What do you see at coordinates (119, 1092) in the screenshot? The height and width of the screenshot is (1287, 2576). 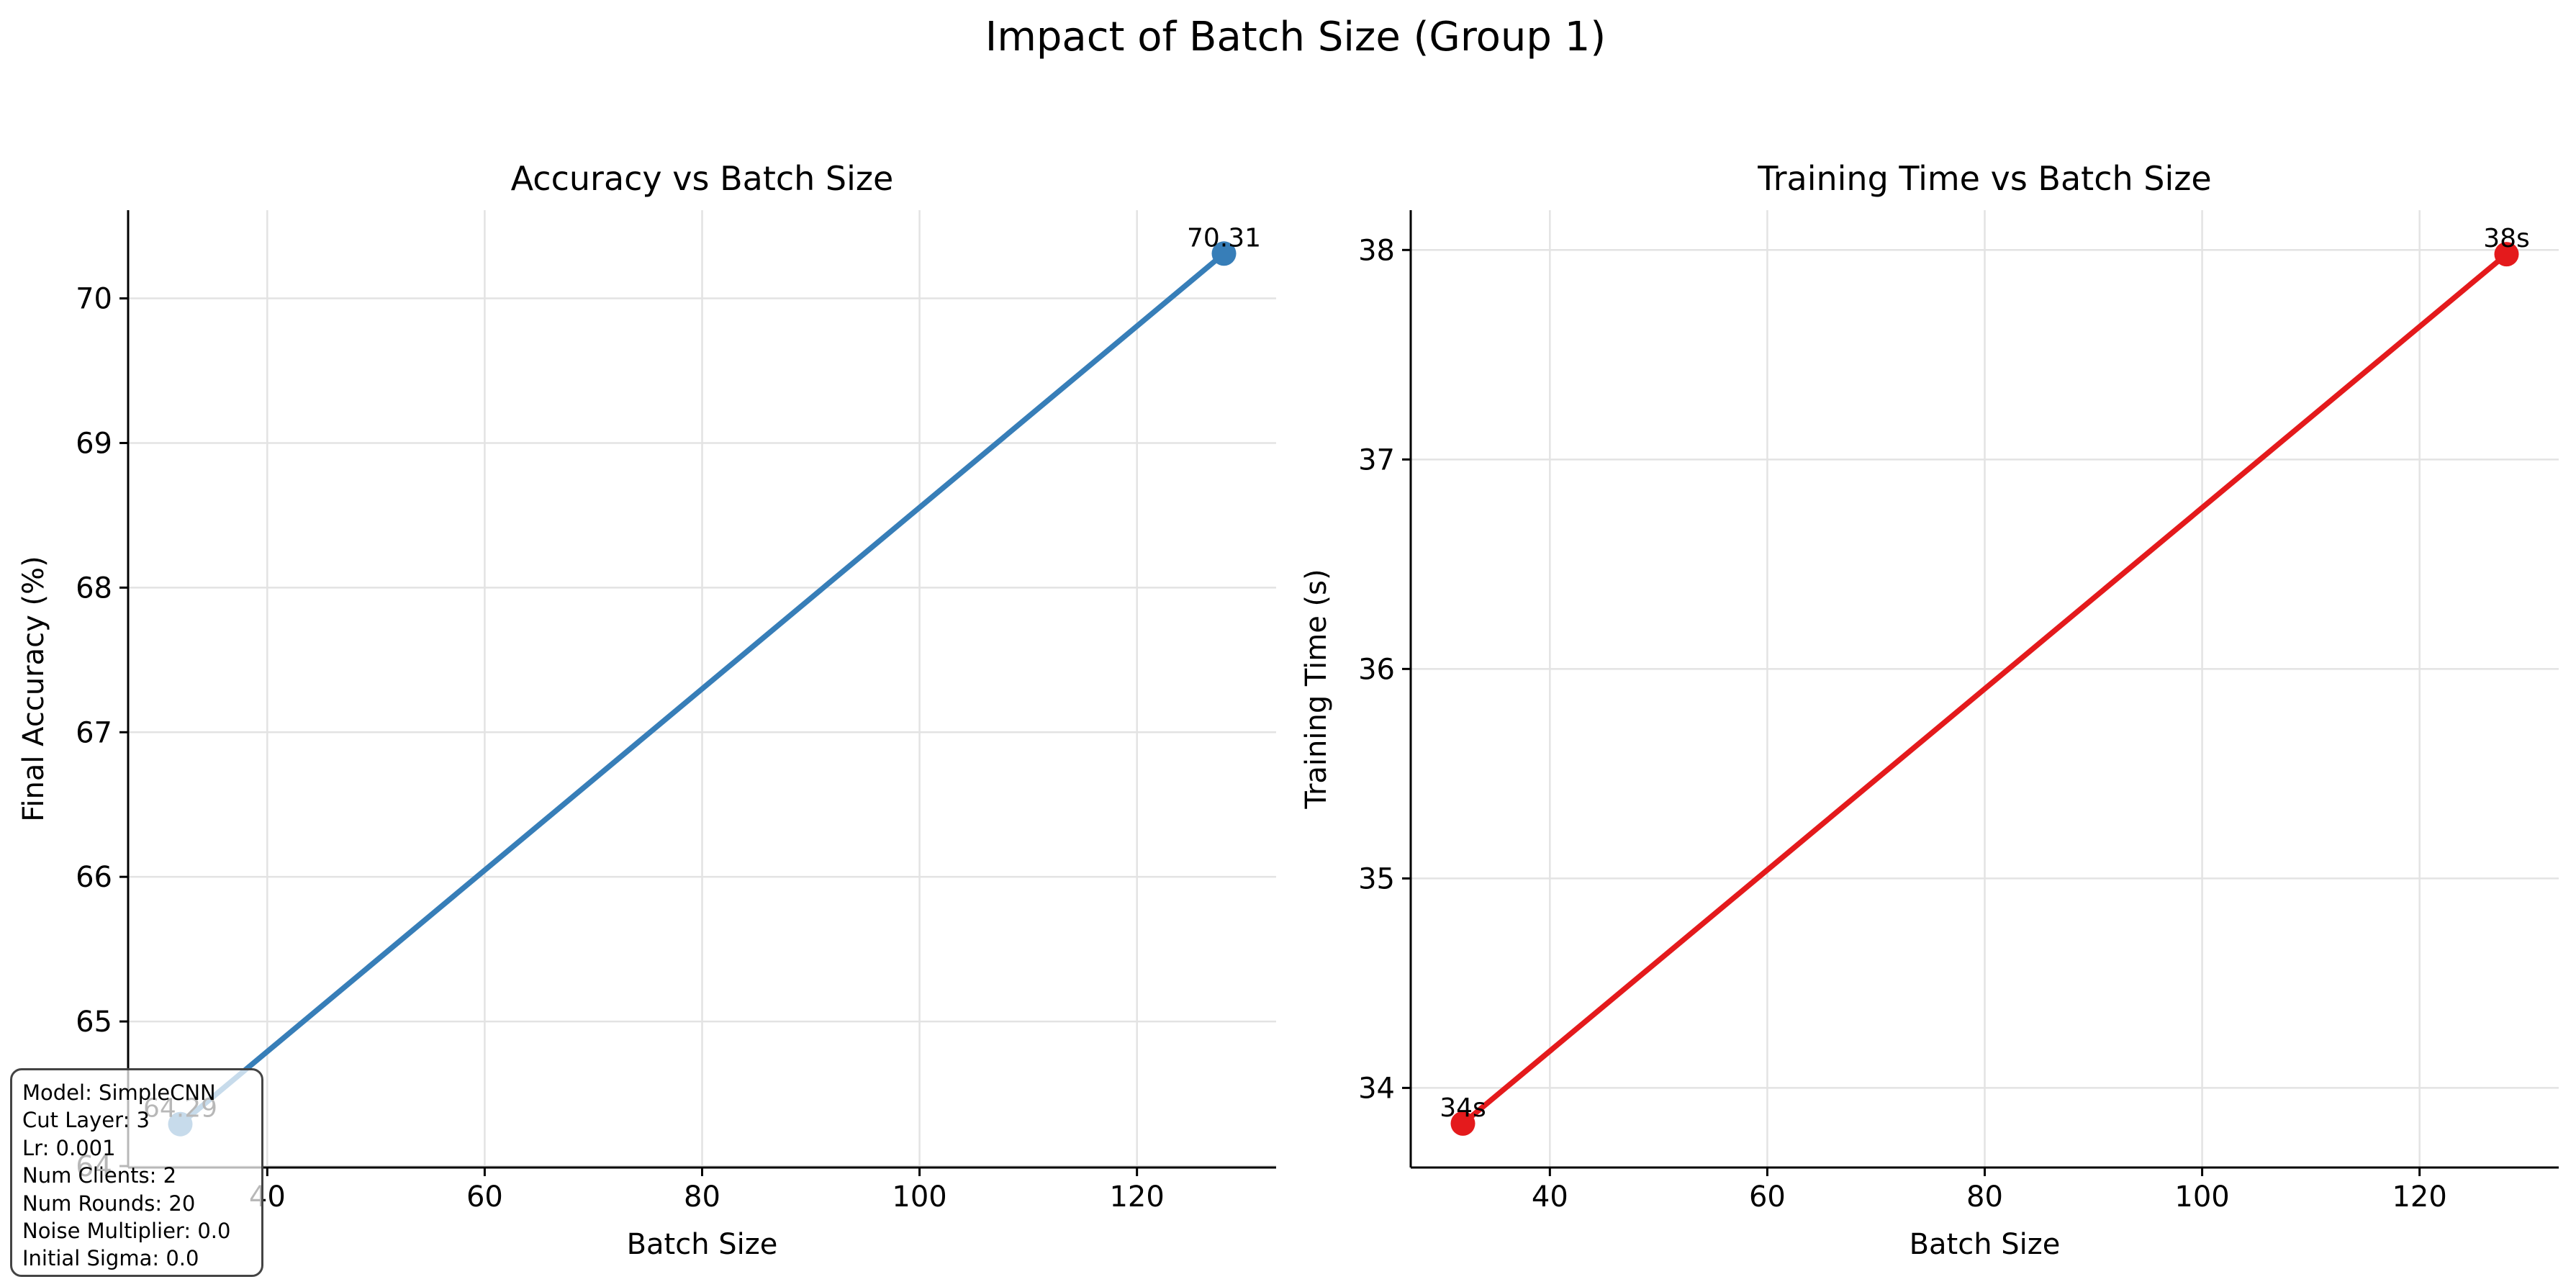 I see `info-line: Model: SimpleCNN` at bounding box center [119, 1092].